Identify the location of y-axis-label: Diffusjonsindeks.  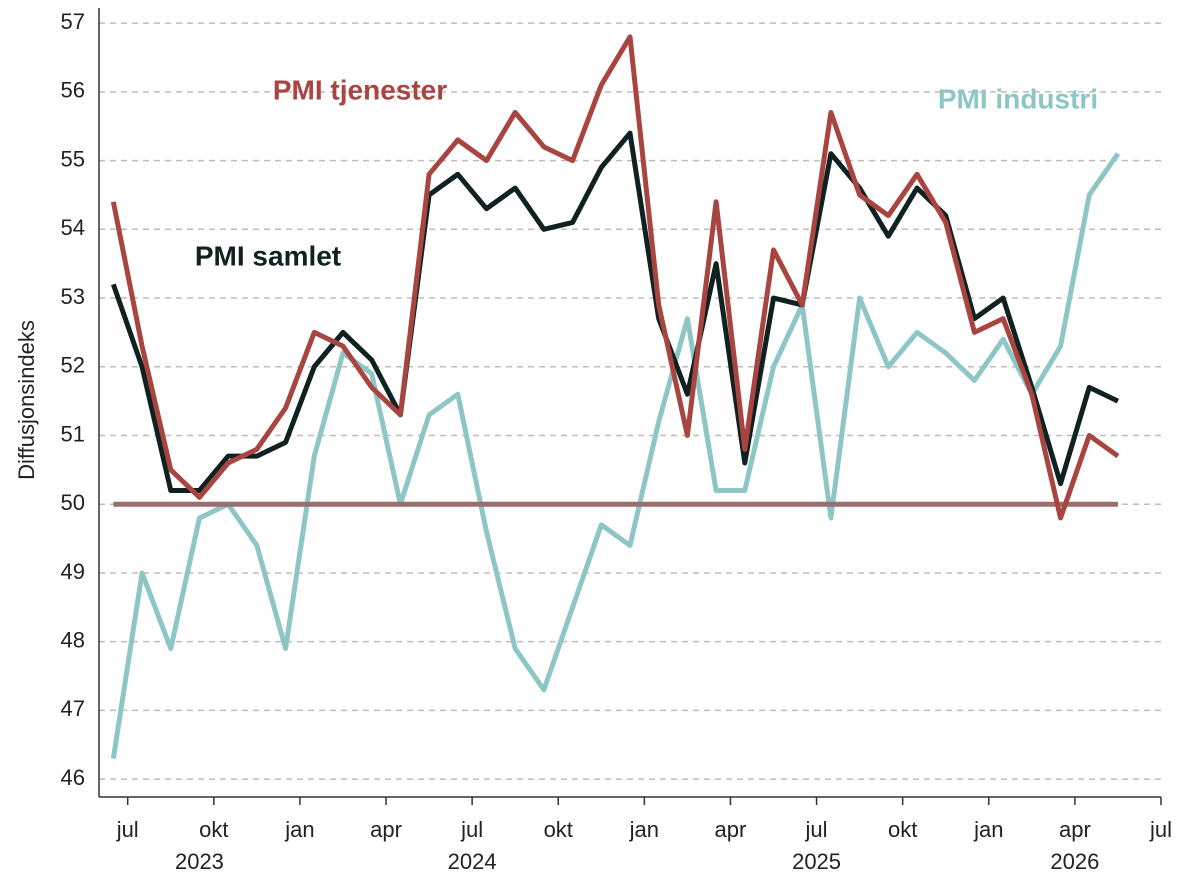
(26, 400).